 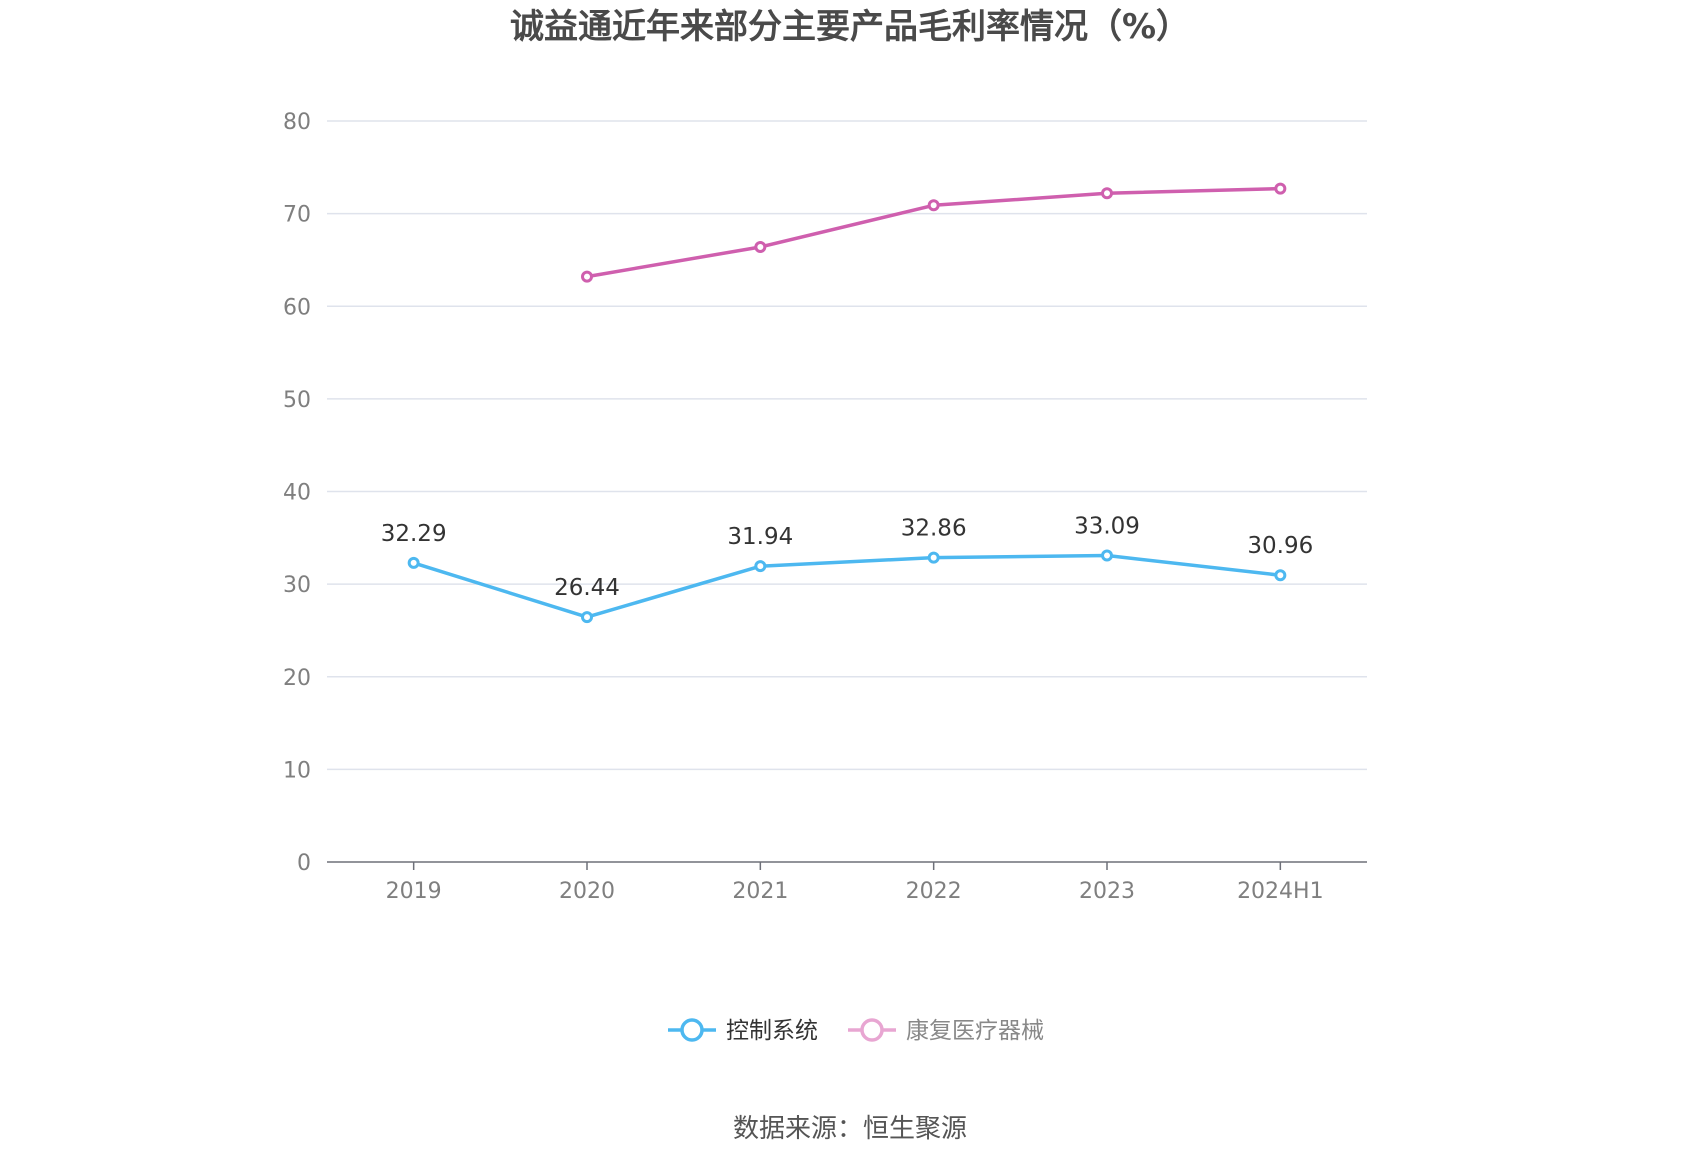 I want to click on legend-label: 控制系统, so click(x=772, y=1031).